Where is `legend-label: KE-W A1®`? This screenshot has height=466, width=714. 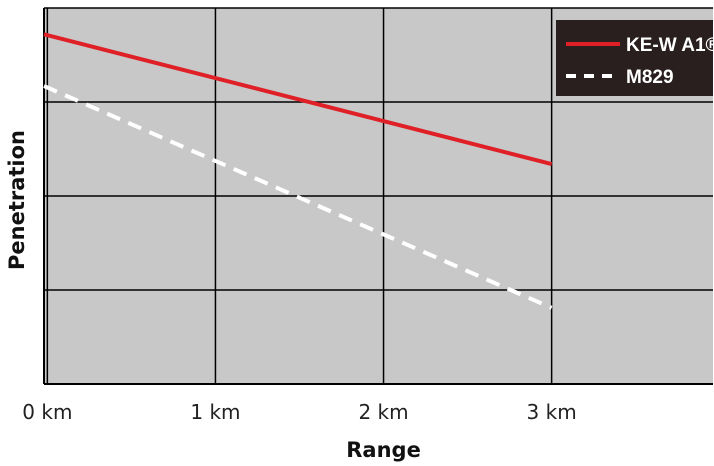
legend-label: KE-W A1® is located at coordinates (670, 45).